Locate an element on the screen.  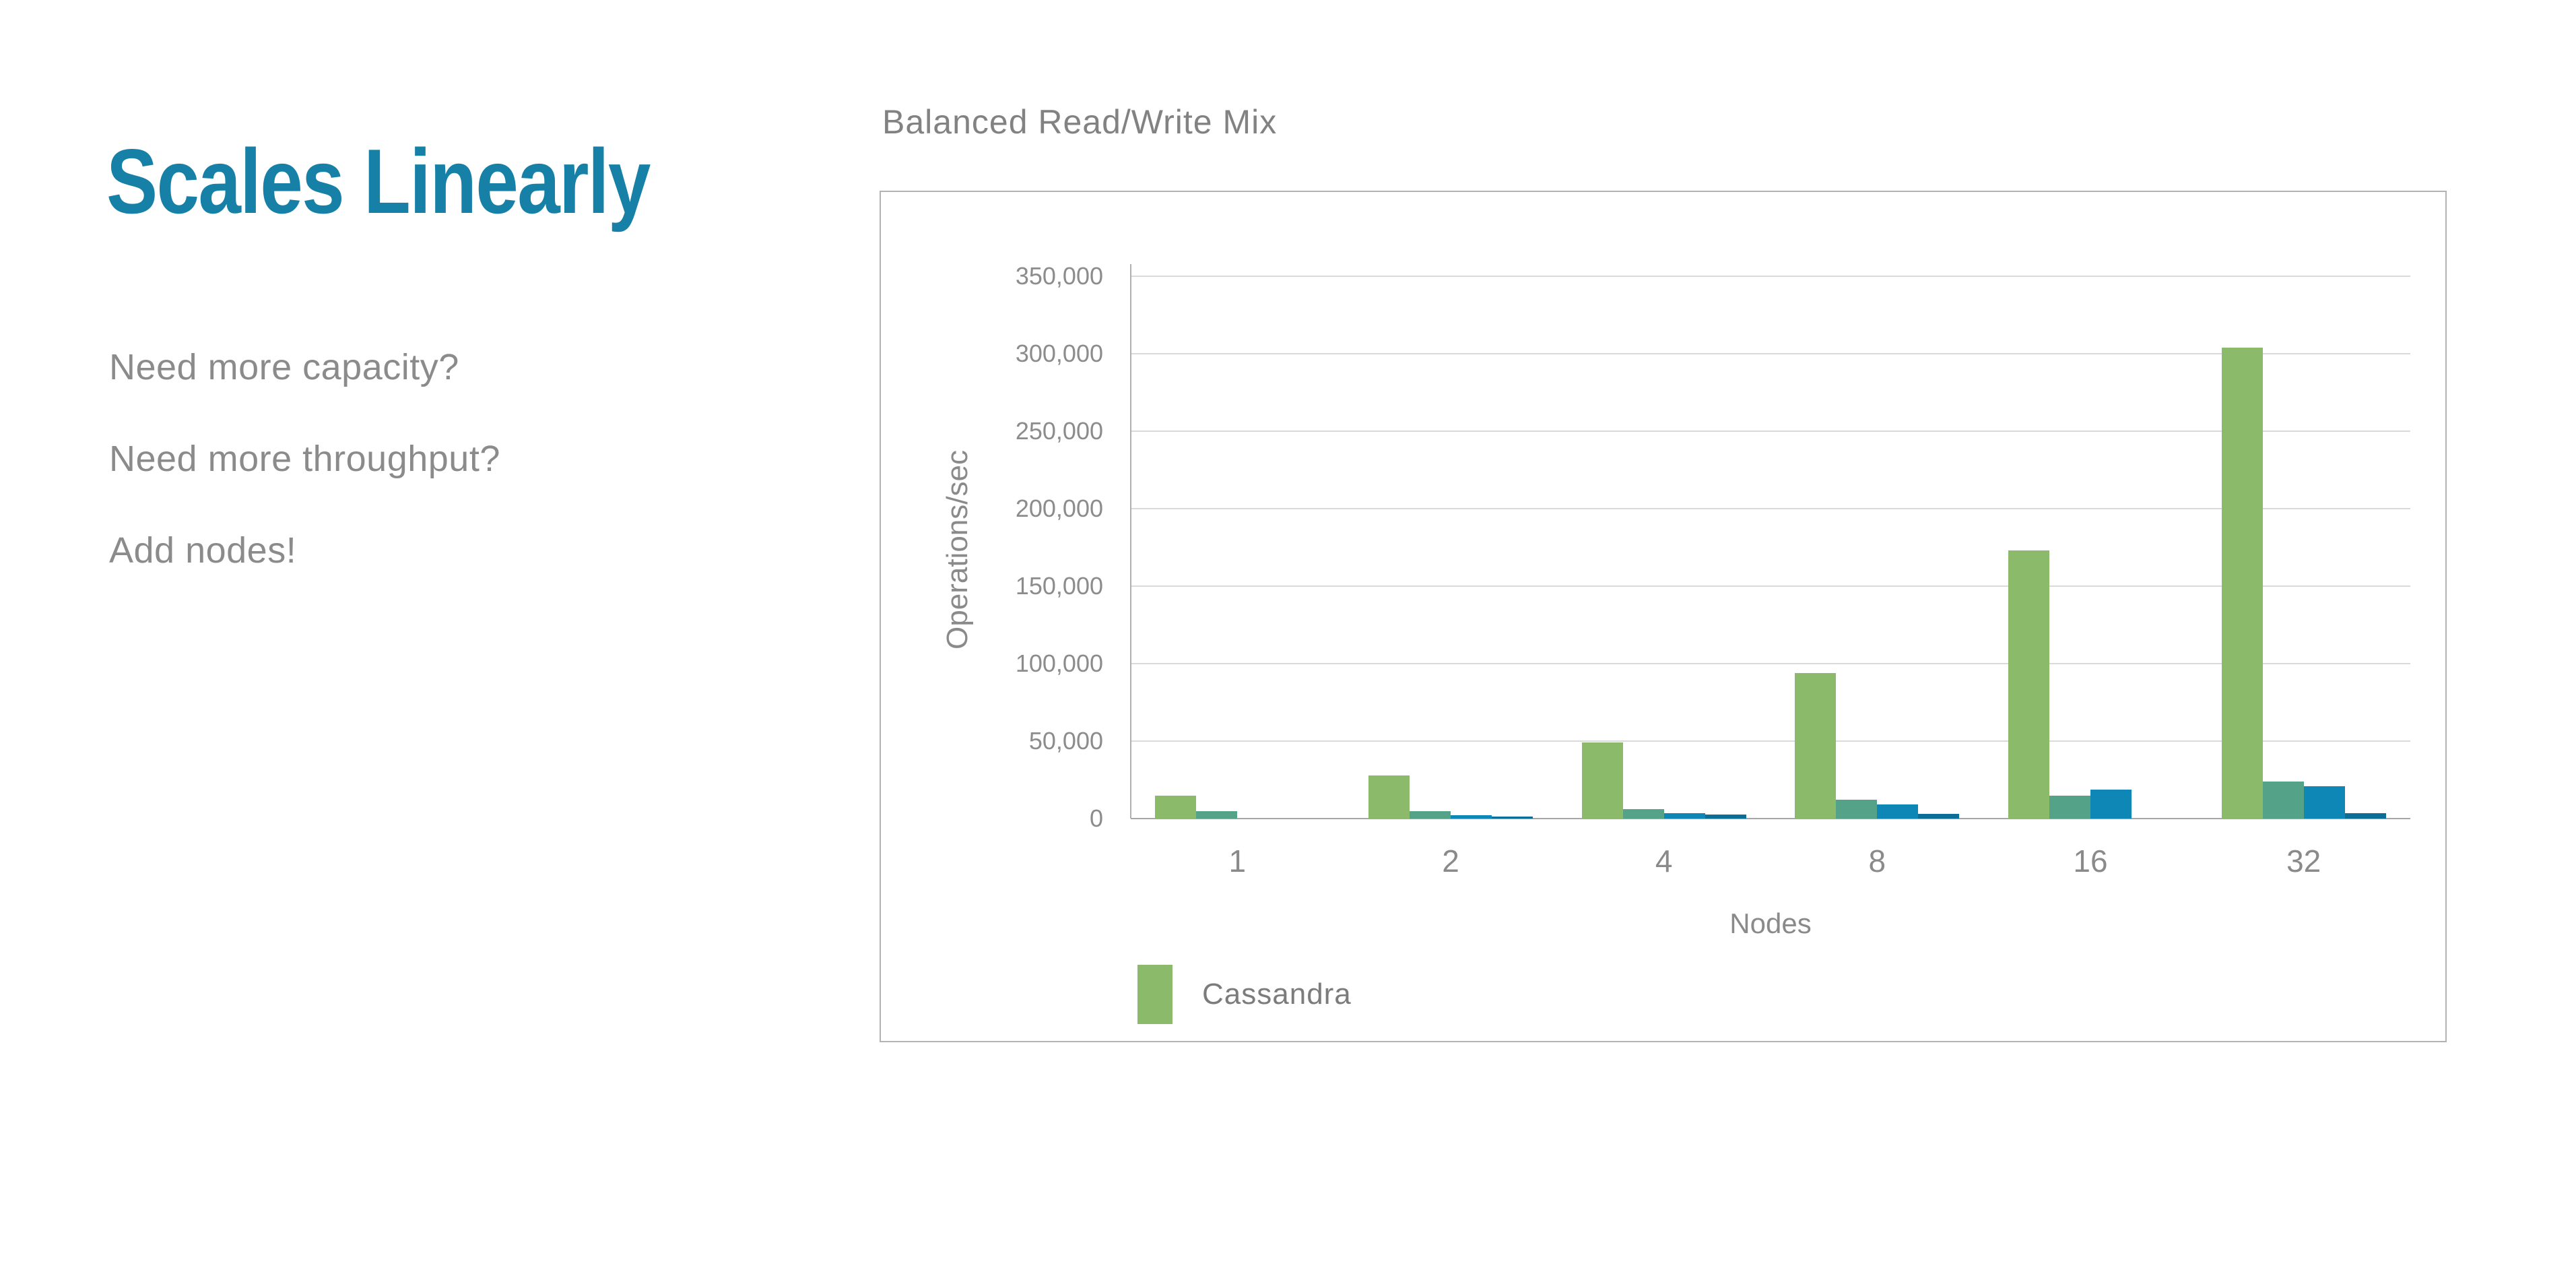
y-tick-label-100000: 100,000 is located at coordinates (1059, 663).